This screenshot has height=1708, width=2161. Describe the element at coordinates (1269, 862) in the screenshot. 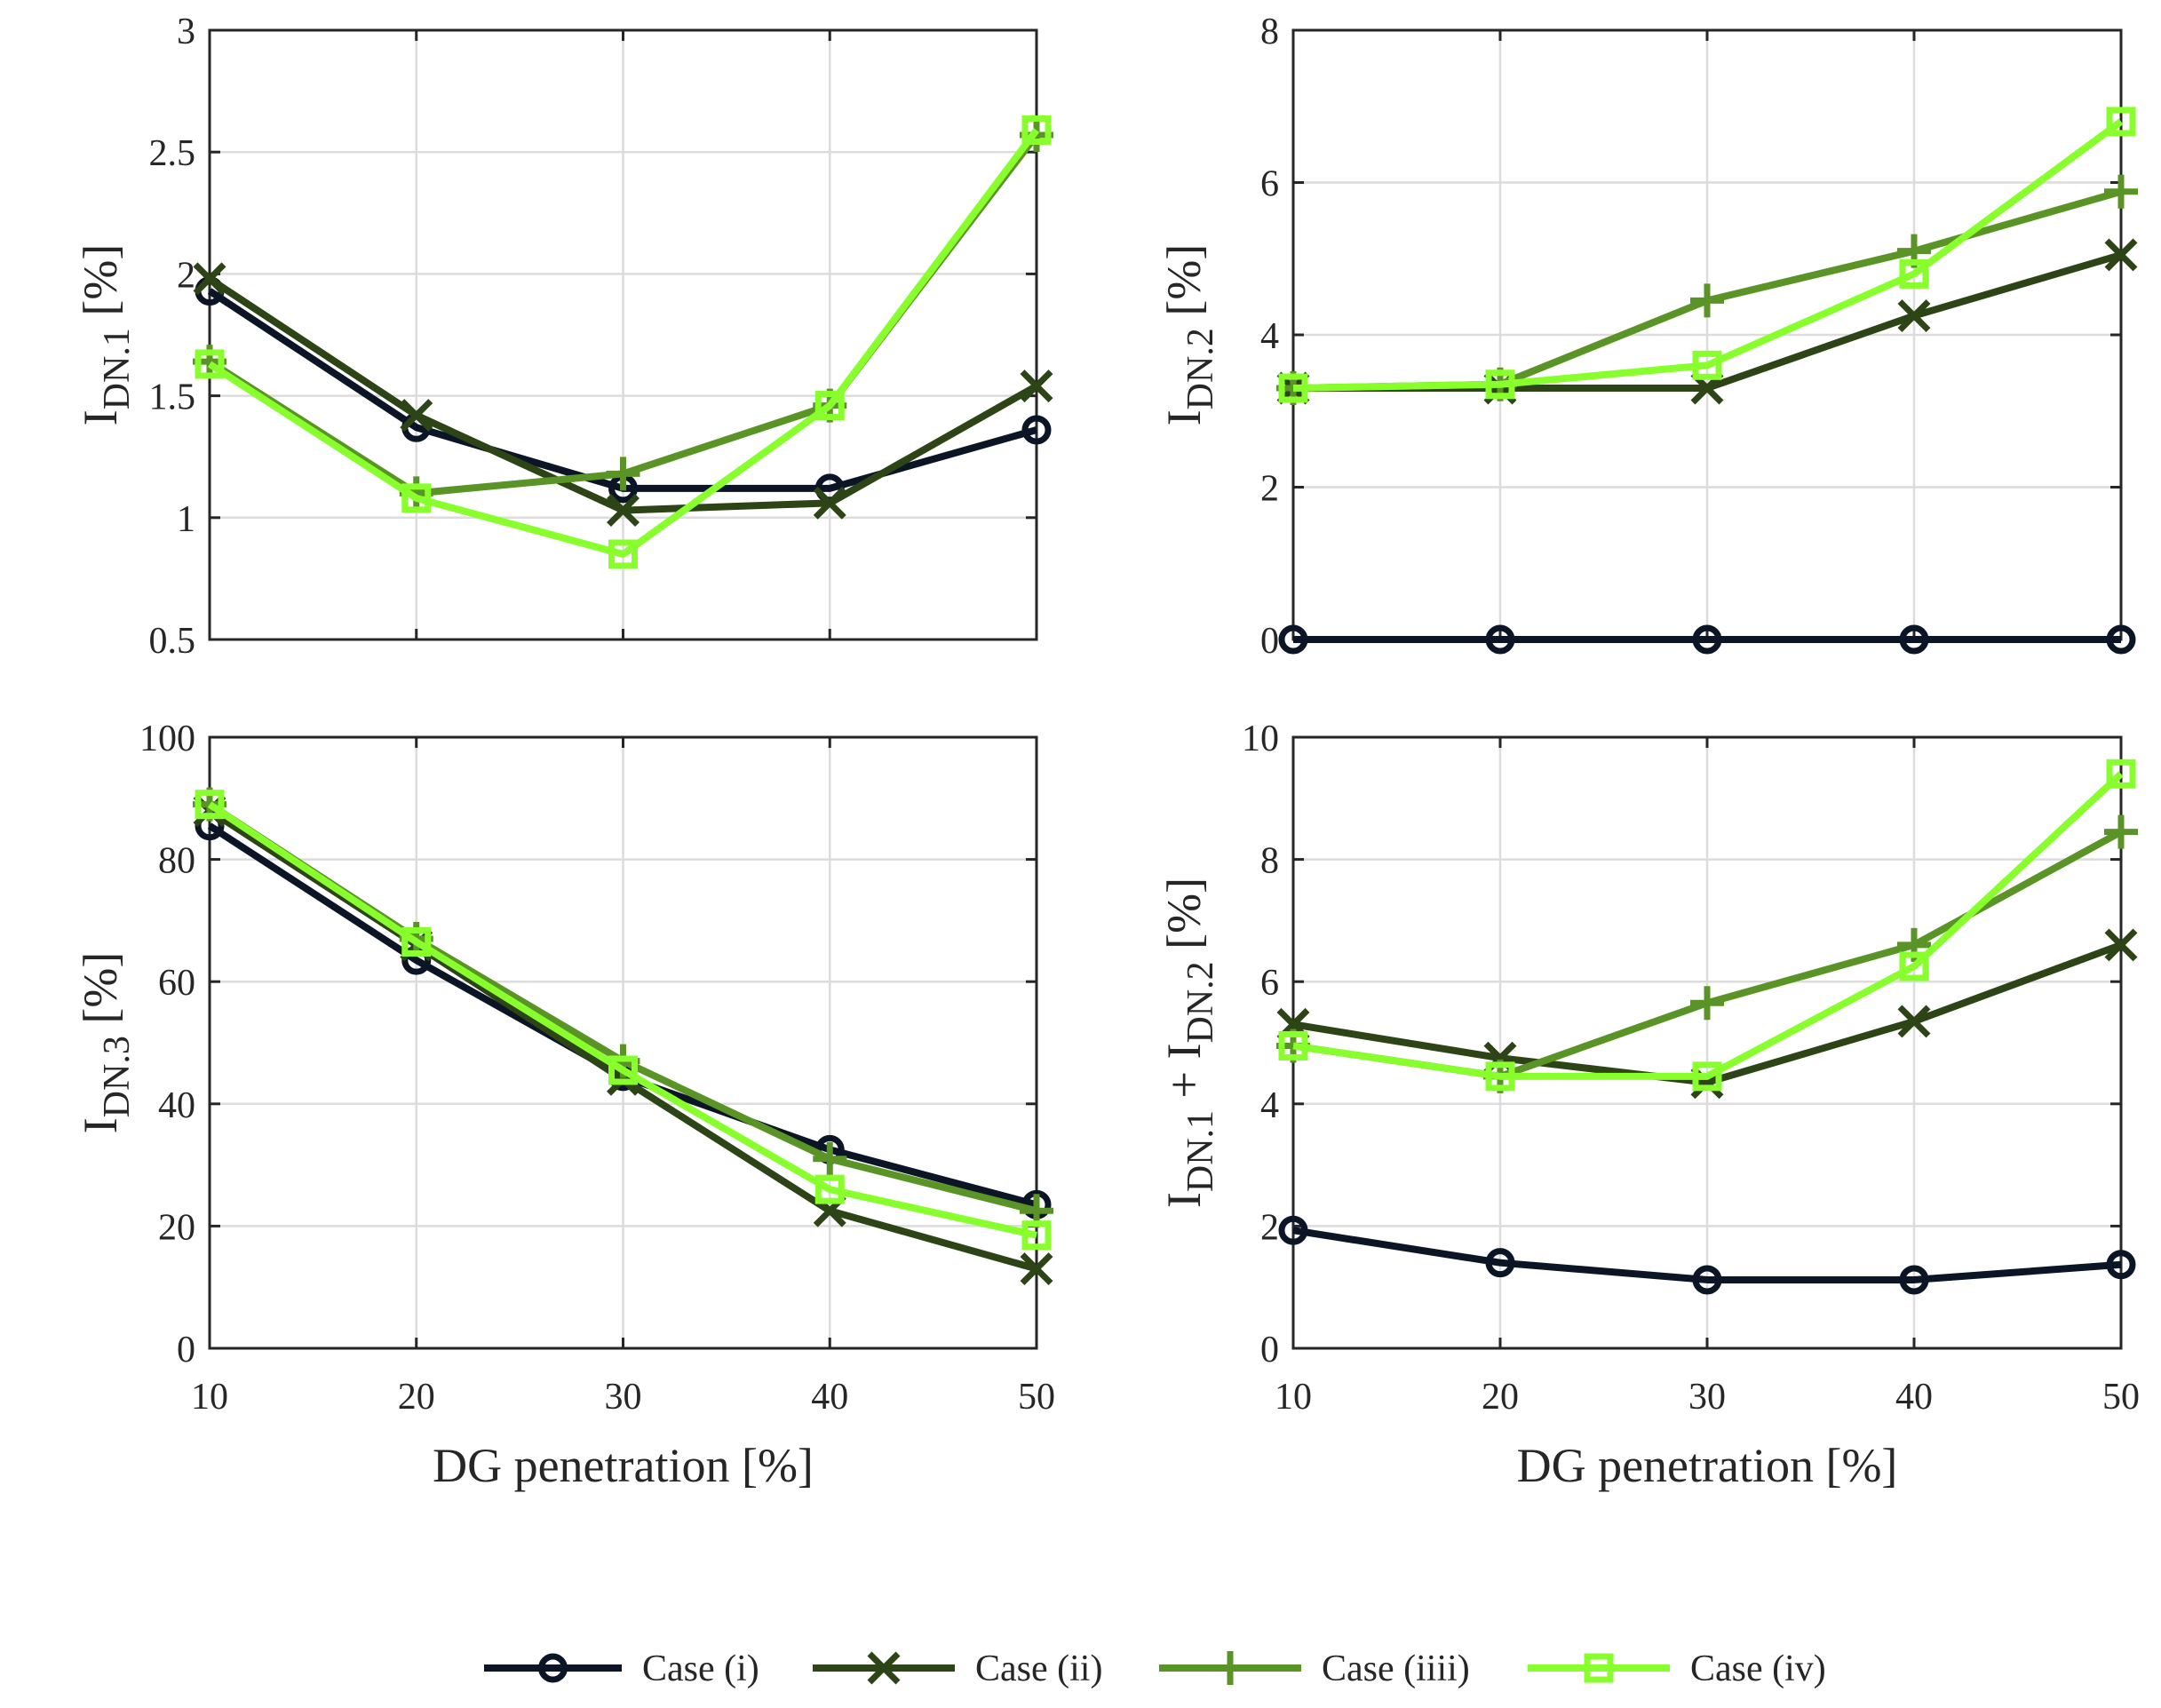

I see `y-tick-label: 8` at that location.